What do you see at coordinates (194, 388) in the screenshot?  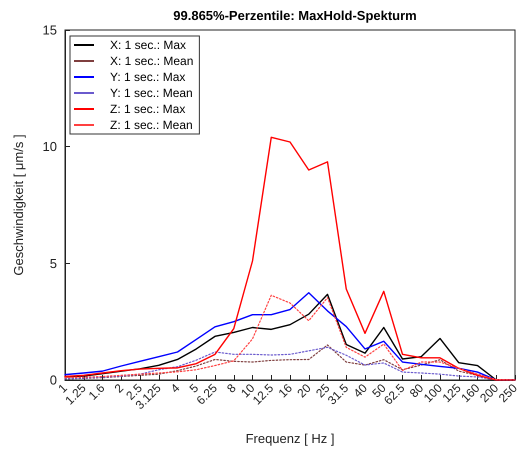 I see `x-tick-label: 5` at bounding box center [194, 388].